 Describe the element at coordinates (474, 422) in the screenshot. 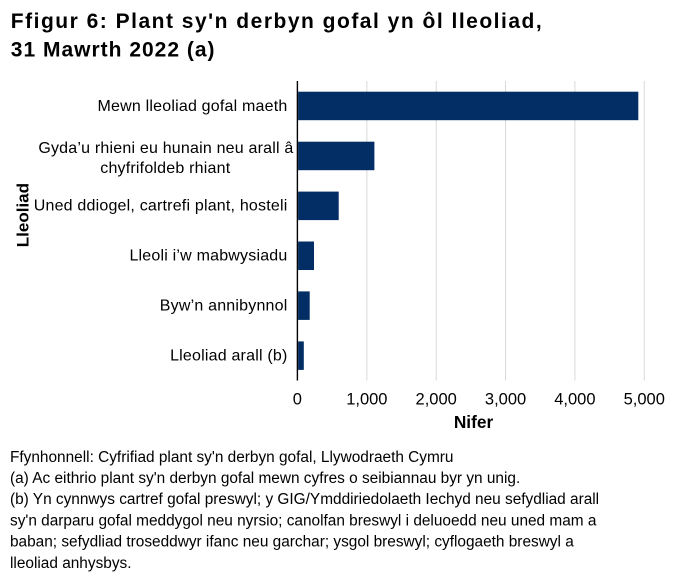

I see `svg-text: Nifer` at that location.